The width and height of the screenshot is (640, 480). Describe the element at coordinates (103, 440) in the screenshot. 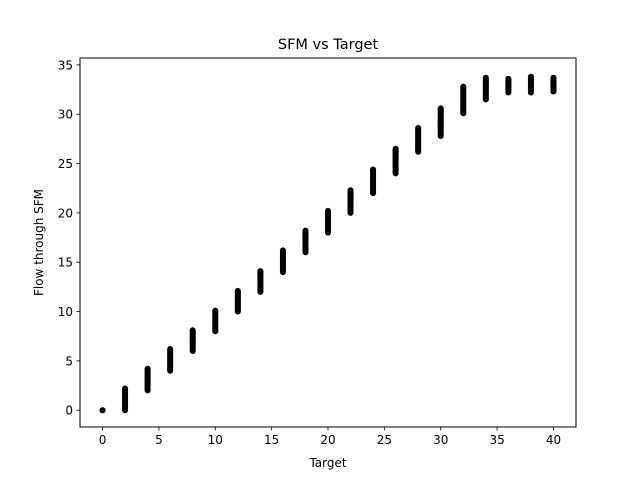

I see `x-tick-label: 0` at that location.